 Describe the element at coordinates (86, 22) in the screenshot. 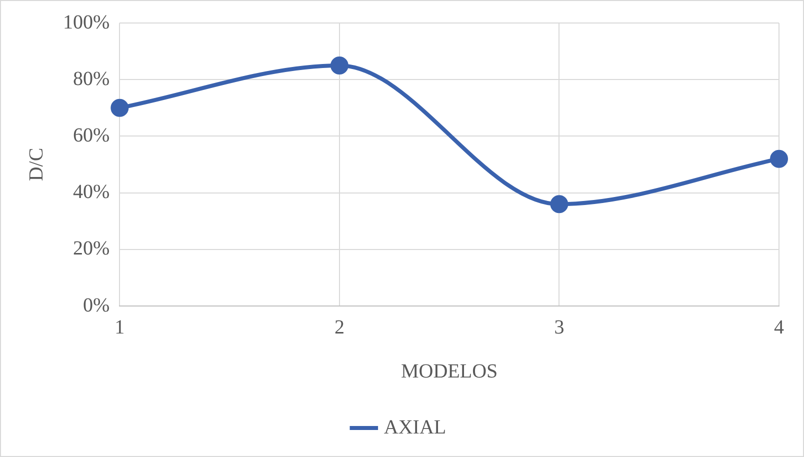

I see `y-tick-label: 100%` at that location.